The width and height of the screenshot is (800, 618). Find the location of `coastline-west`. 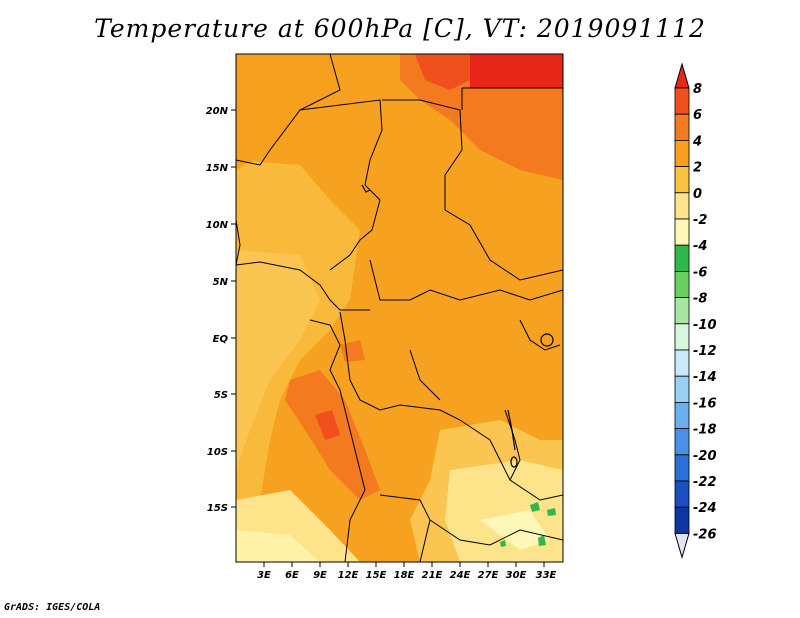

coastline-west is located at coordinates (238, 242).